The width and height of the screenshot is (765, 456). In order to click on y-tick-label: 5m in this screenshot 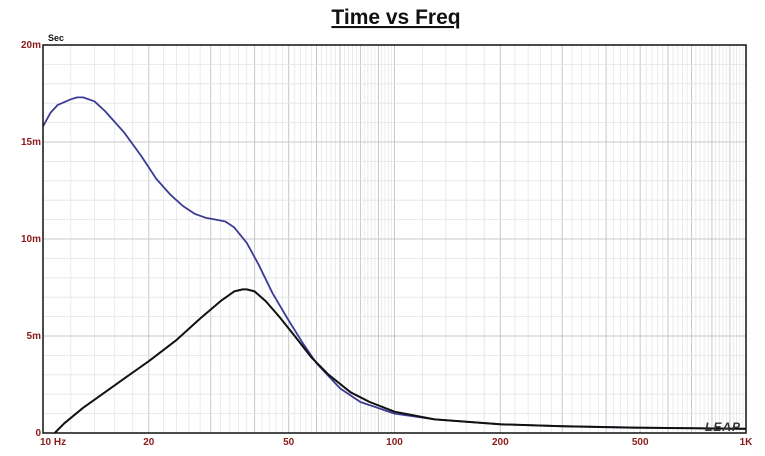, I will do `click(34, 336)`.